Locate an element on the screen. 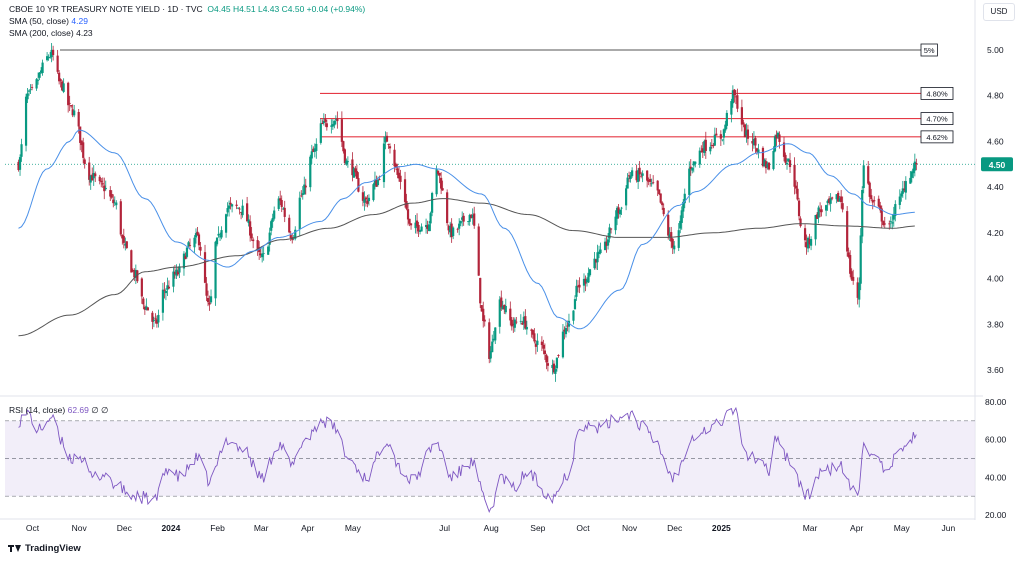 The width and height of the screenshot is (1024, 566). rsi-extra: ∅ ∅ is located at coordinates (100, 410).